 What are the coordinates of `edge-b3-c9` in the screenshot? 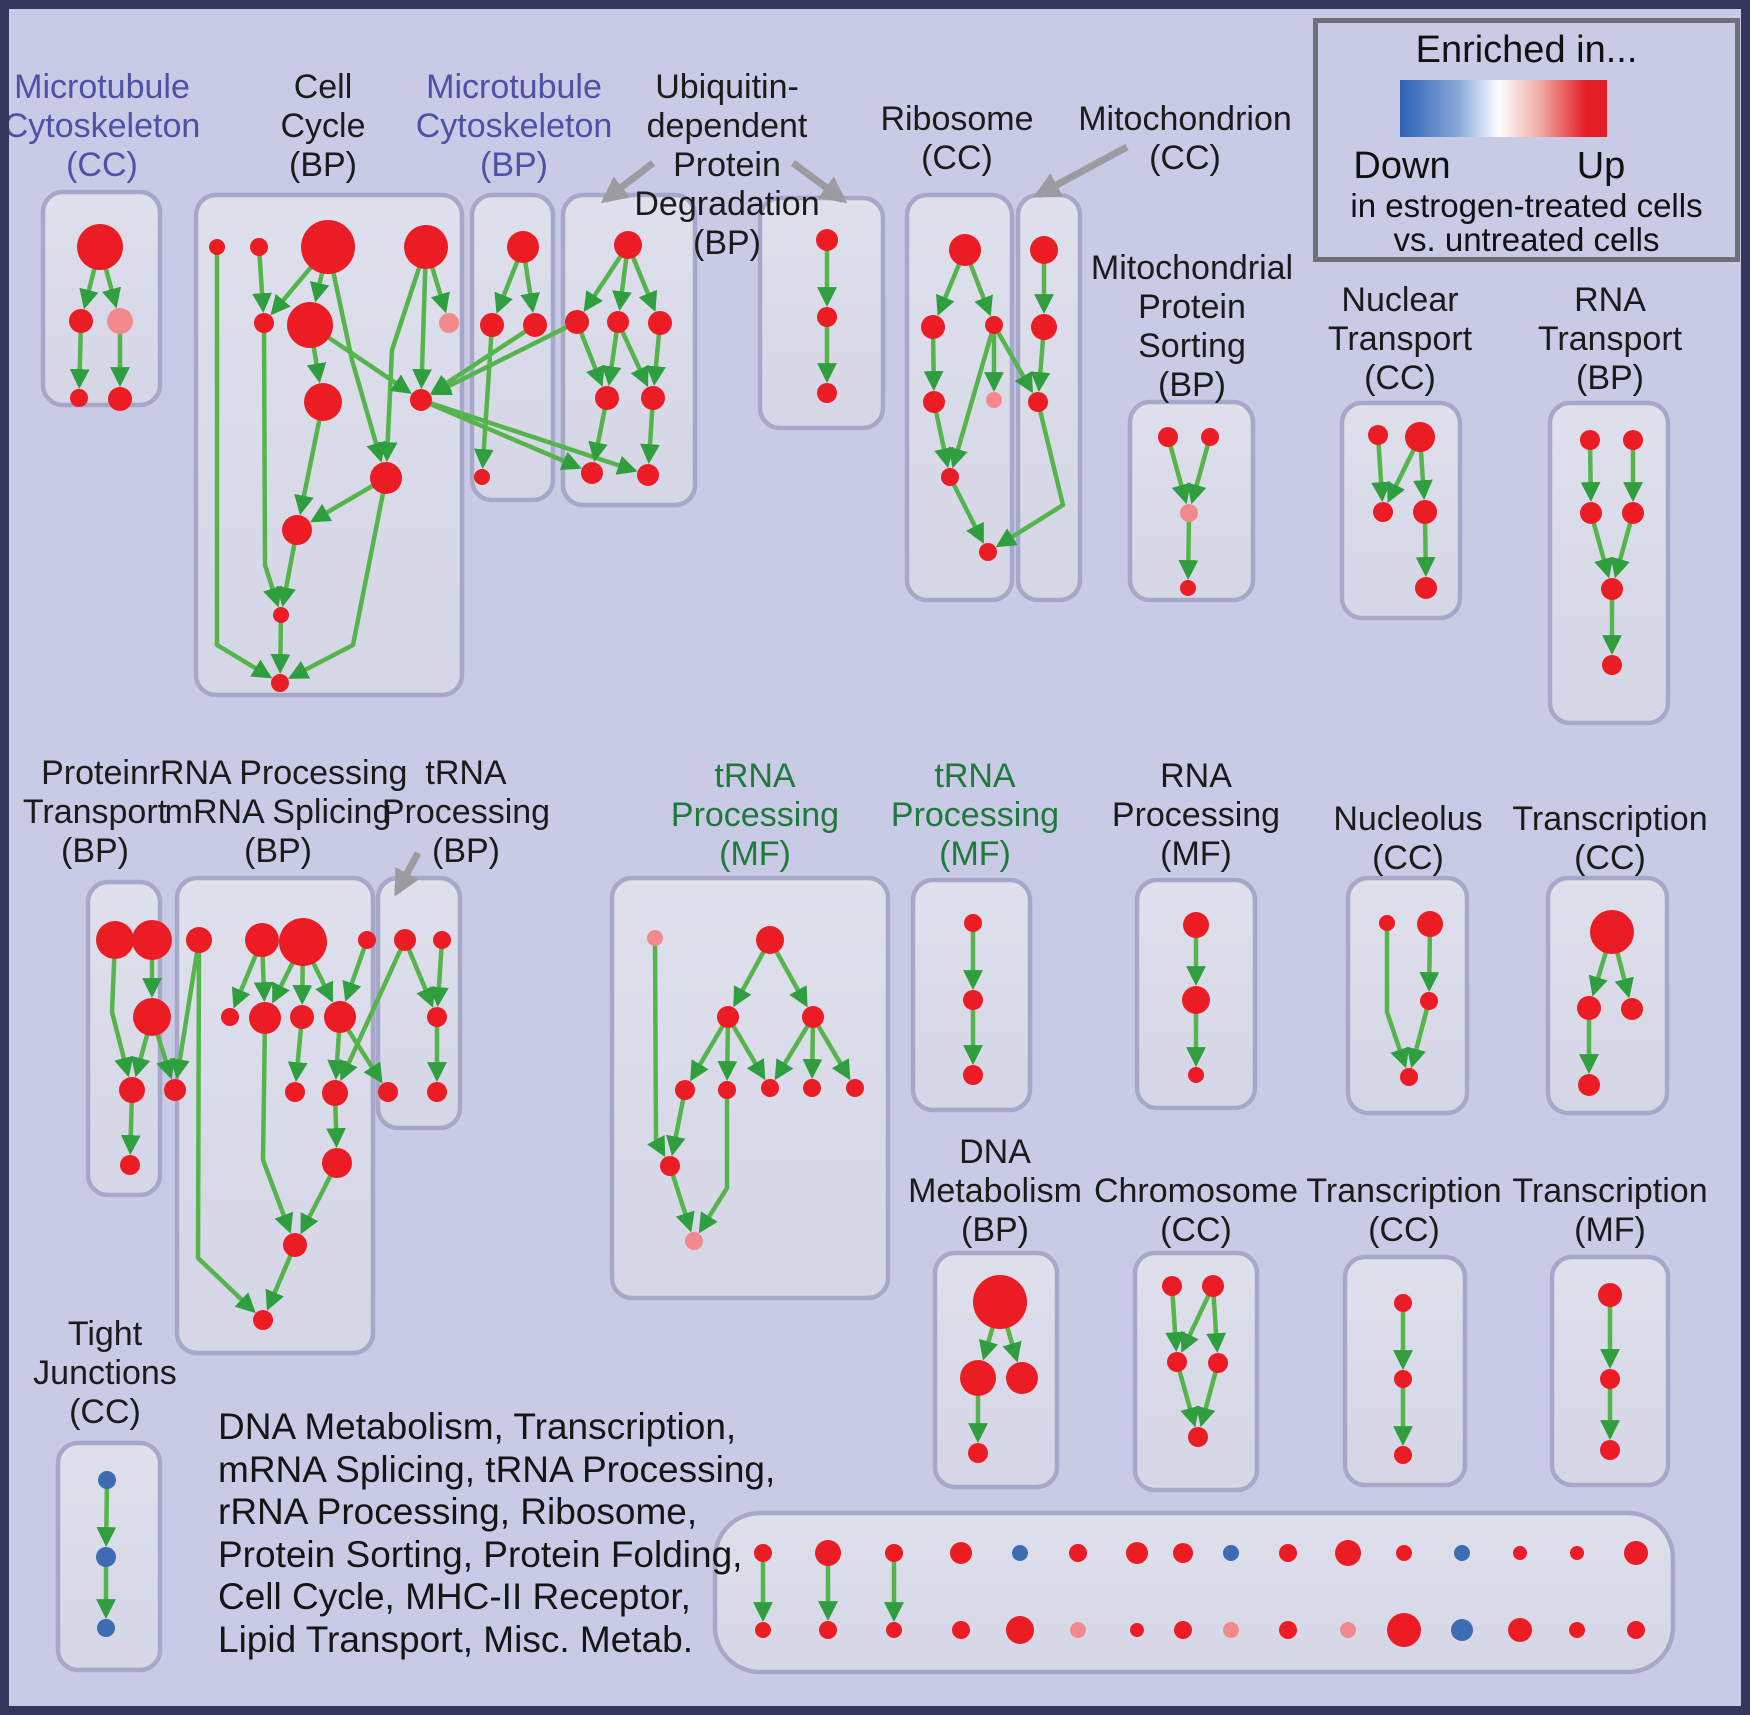 It's located at (483, 358).